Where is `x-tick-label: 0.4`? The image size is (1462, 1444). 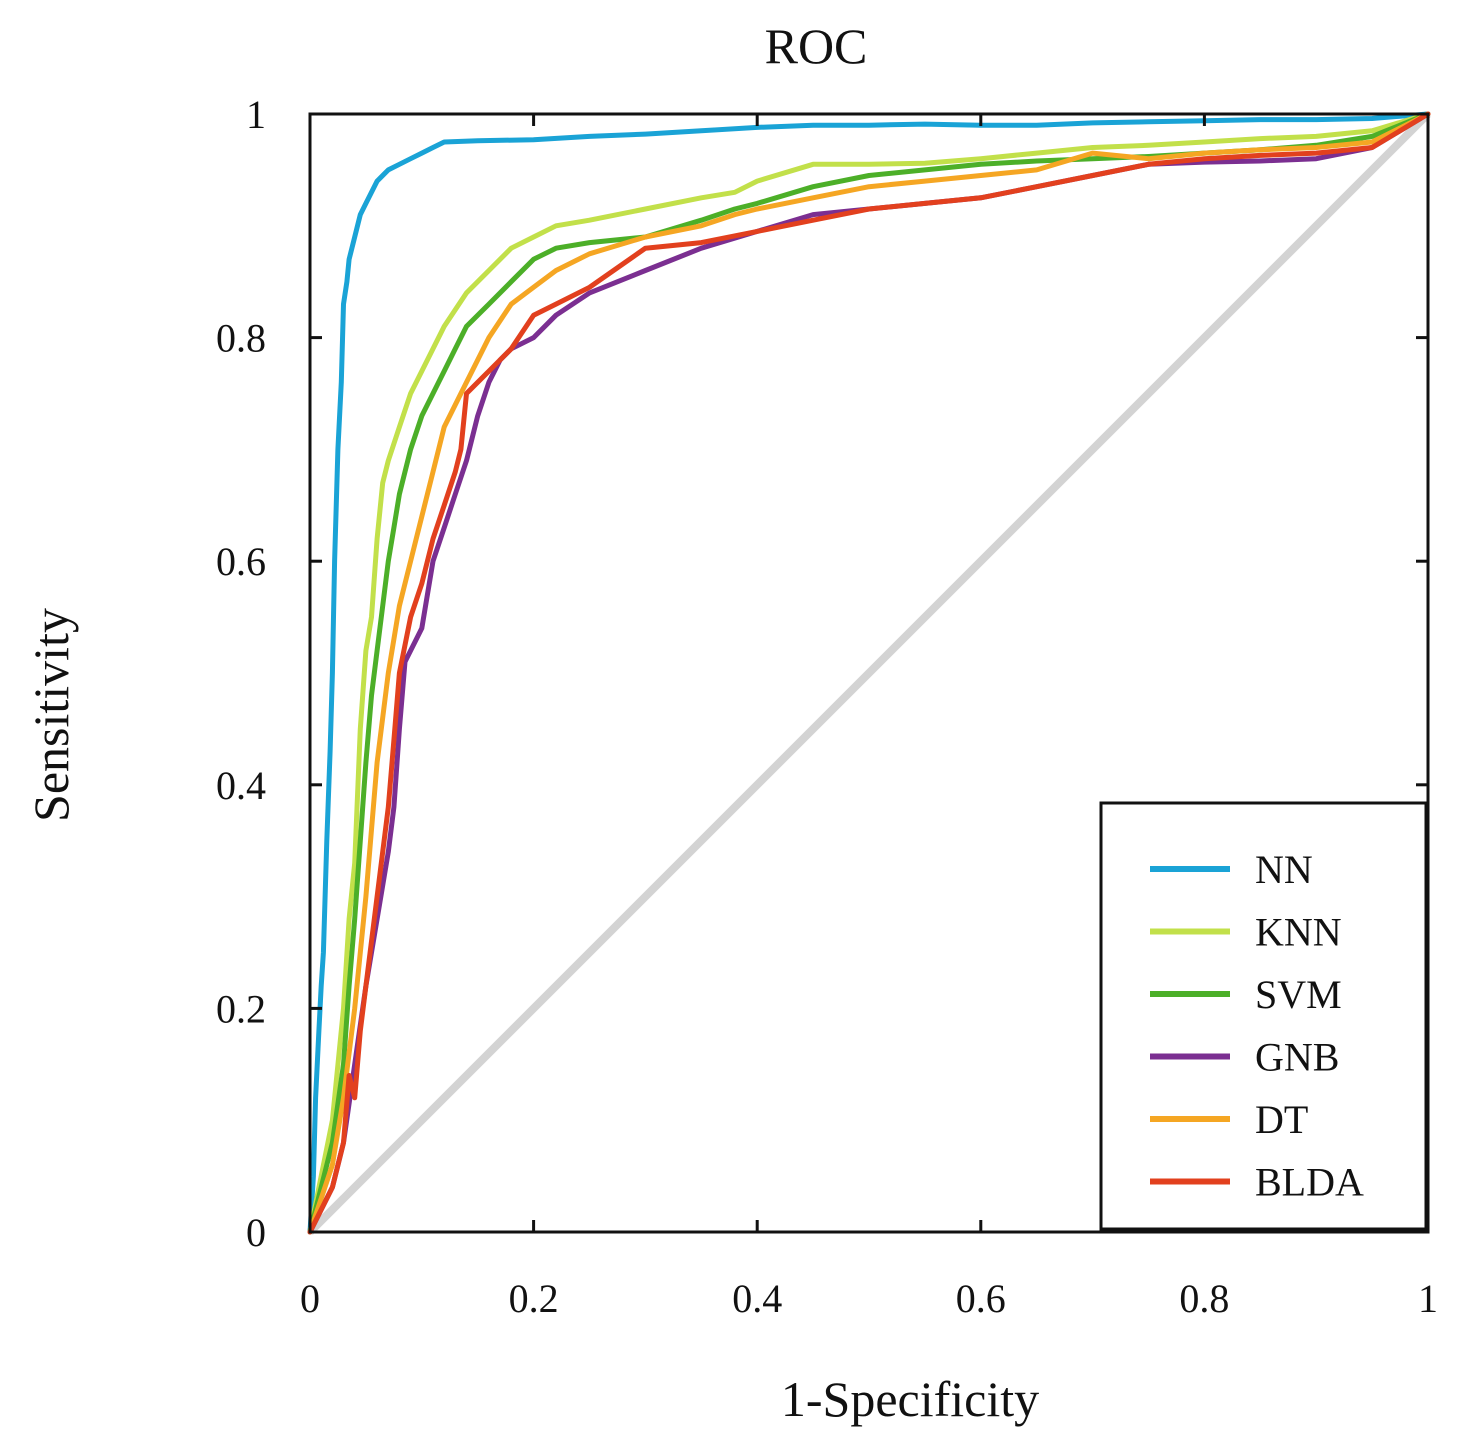
x-tick-label: 0.4 is located at coordinates (757, 1298).